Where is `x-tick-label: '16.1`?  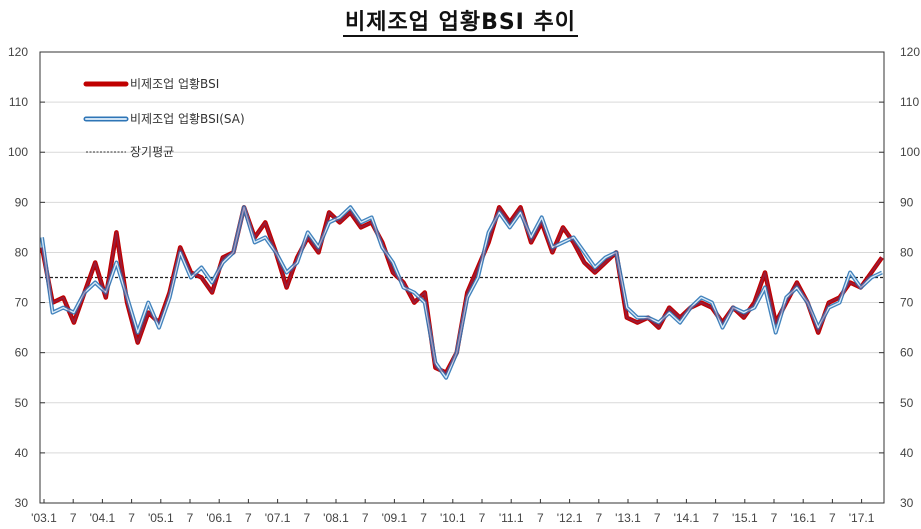
x-tick-label: '16.1 is located at coordinates (803, 518).